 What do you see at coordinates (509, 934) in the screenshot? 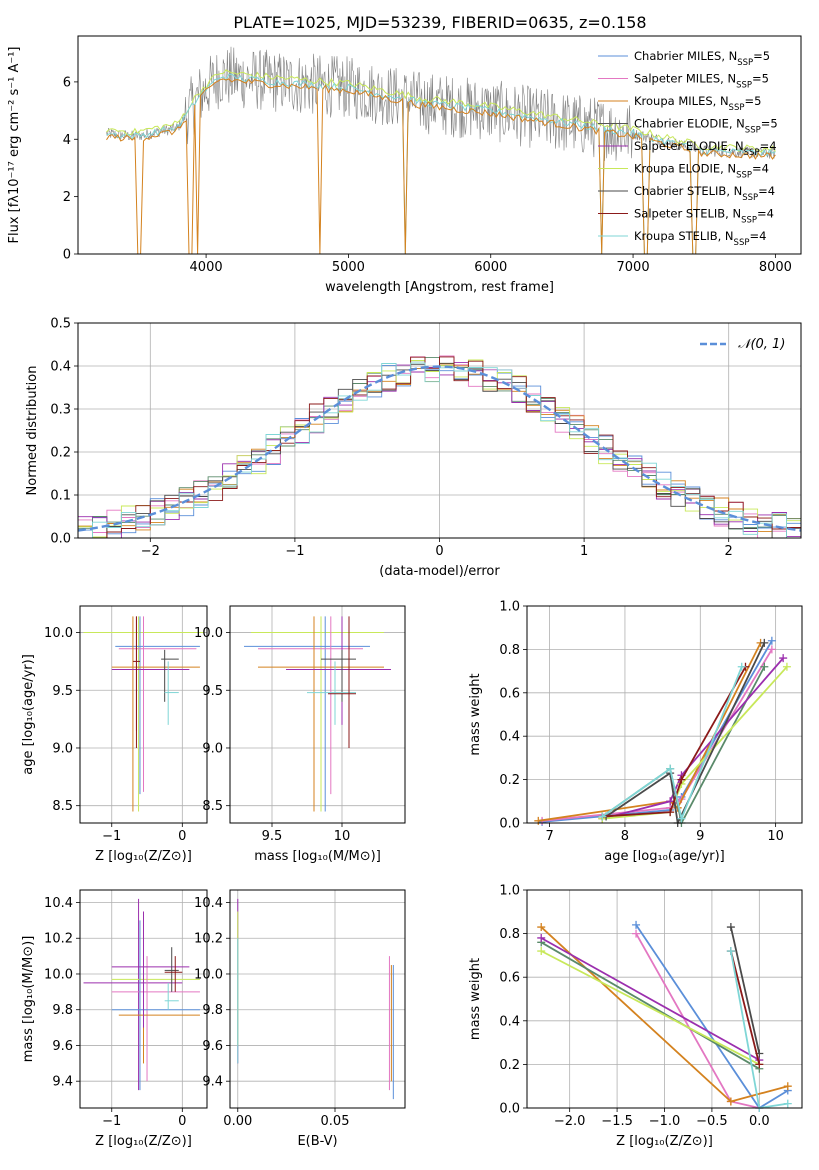
I see `y-tick-label: 0.8` at bounding box center [509, 934].